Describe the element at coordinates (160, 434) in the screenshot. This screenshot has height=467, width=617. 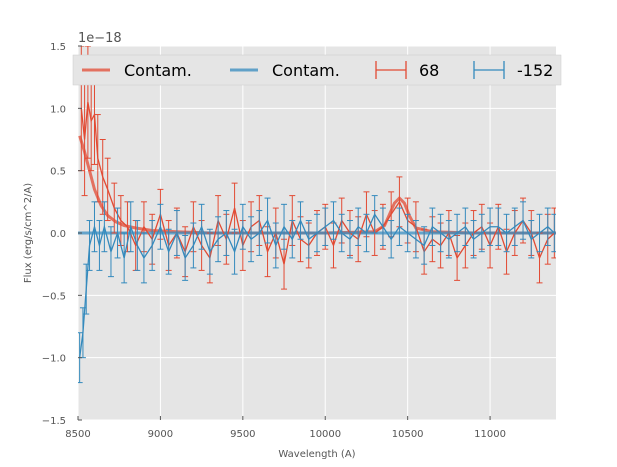
I see `x-tick-label: 9000` at that location.